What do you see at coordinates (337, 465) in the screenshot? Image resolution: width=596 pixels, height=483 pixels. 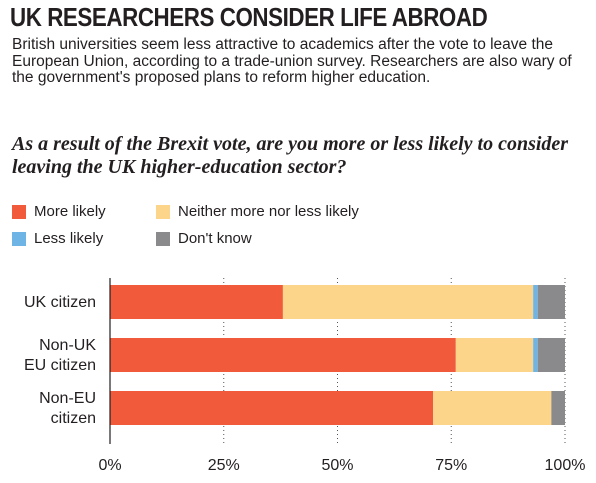 I see `x-tick-label: 50%` at bounding box center [337, 465].